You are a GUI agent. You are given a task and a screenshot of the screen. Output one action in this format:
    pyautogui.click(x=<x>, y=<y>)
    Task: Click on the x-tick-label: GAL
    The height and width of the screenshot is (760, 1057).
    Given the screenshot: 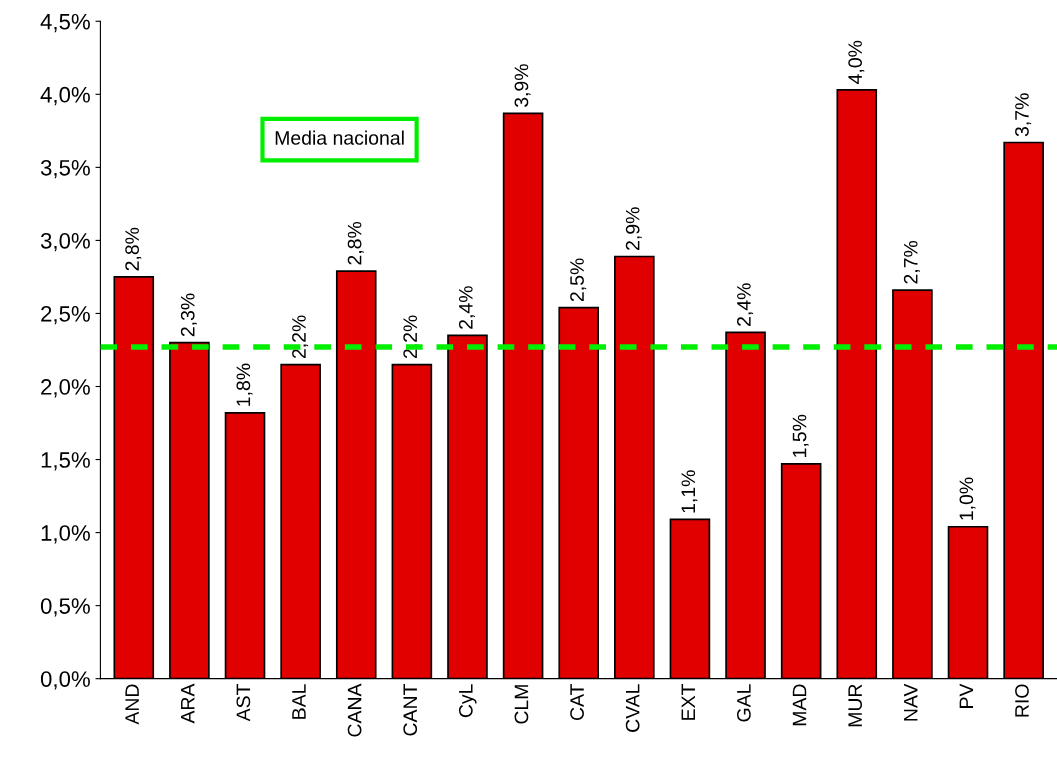 What is the action you would take?
    pyautogui.click(x=744, y=703)
    